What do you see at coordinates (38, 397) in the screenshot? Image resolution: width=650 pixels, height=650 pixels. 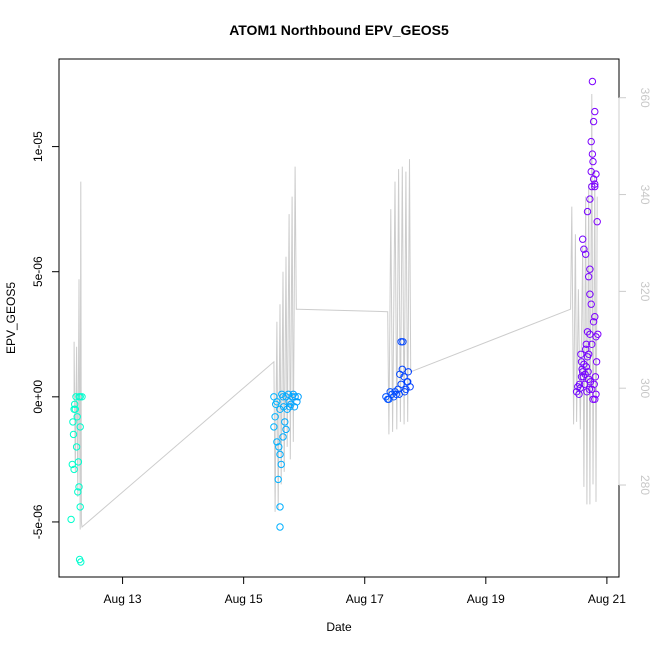 I see `y-tick-label: 0e+00` at bounding box center [38, 397].